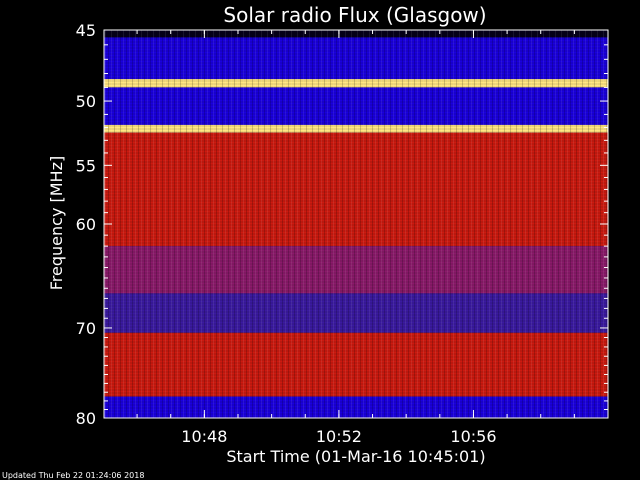 This screenshot has width=640, height=480. I want to click on x-axis-label: Start Time (01-Mar-16 10:45:01), so click(355, 456).